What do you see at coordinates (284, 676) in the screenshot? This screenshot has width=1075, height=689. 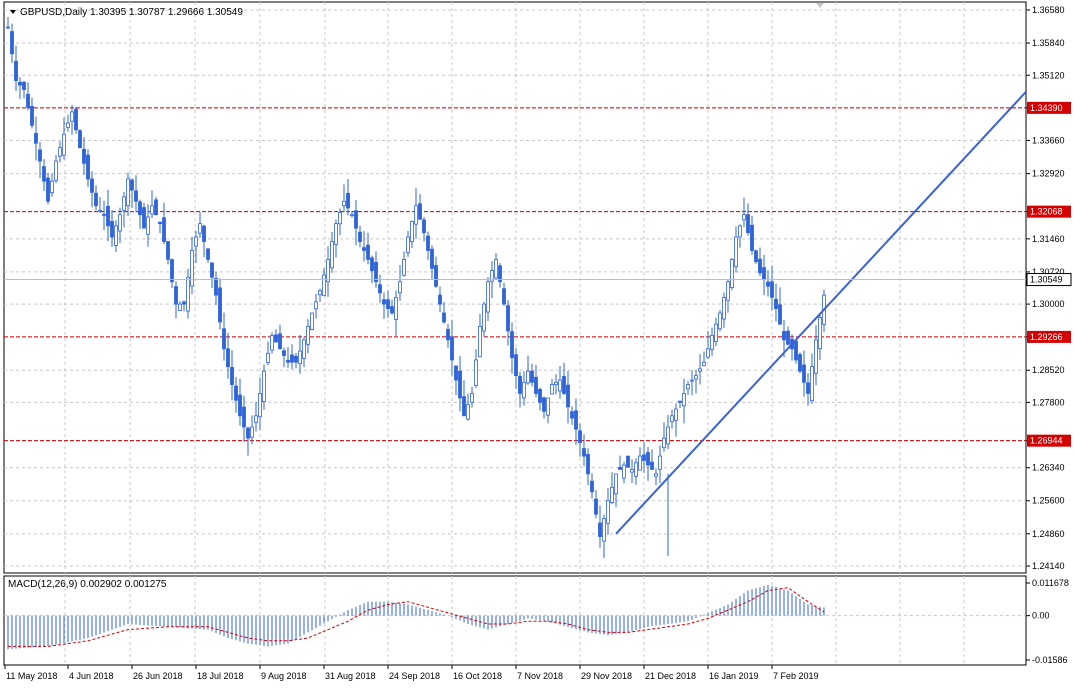 I see `time-tick-label: 9 Aug 2018` at bounding box center [284, 676].